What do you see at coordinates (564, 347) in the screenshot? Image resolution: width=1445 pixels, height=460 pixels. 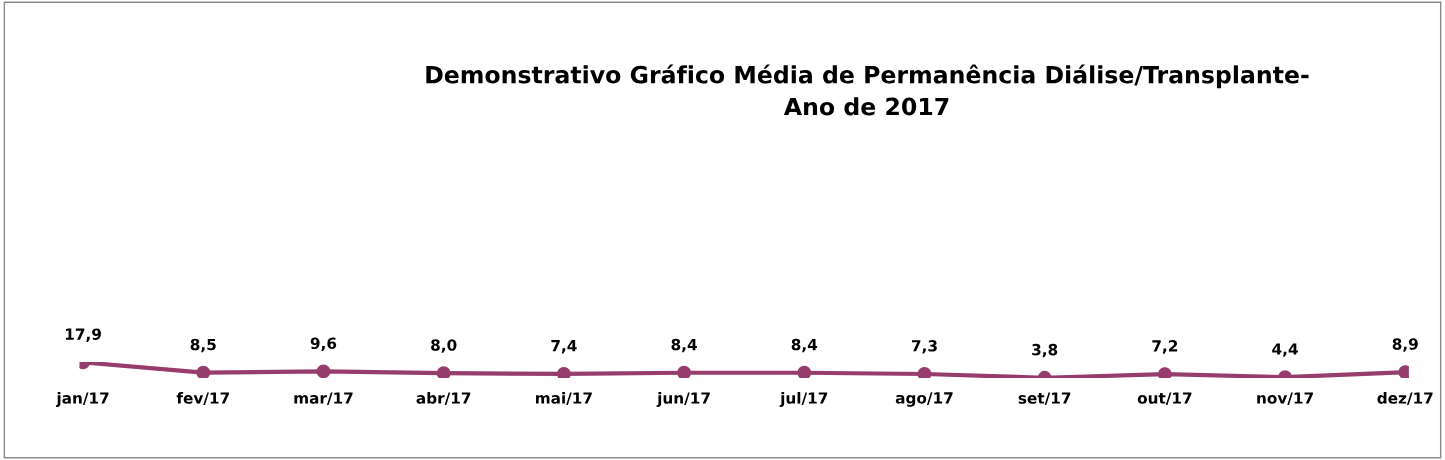 I see `data-label: 7,4` at bounding box center [564, 347].